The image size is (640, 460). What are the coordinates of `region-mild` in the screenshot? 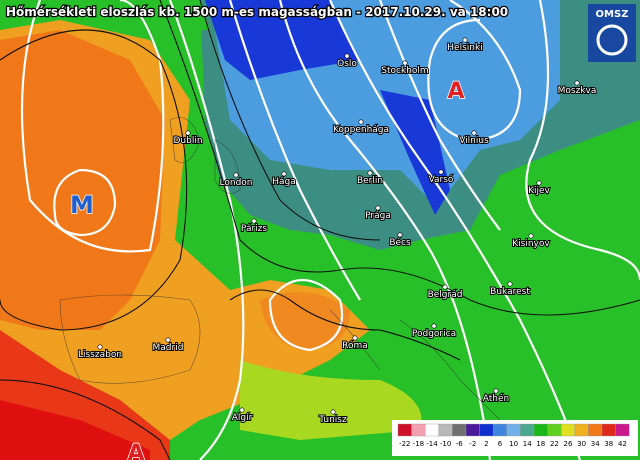 It's located at (331, 400).